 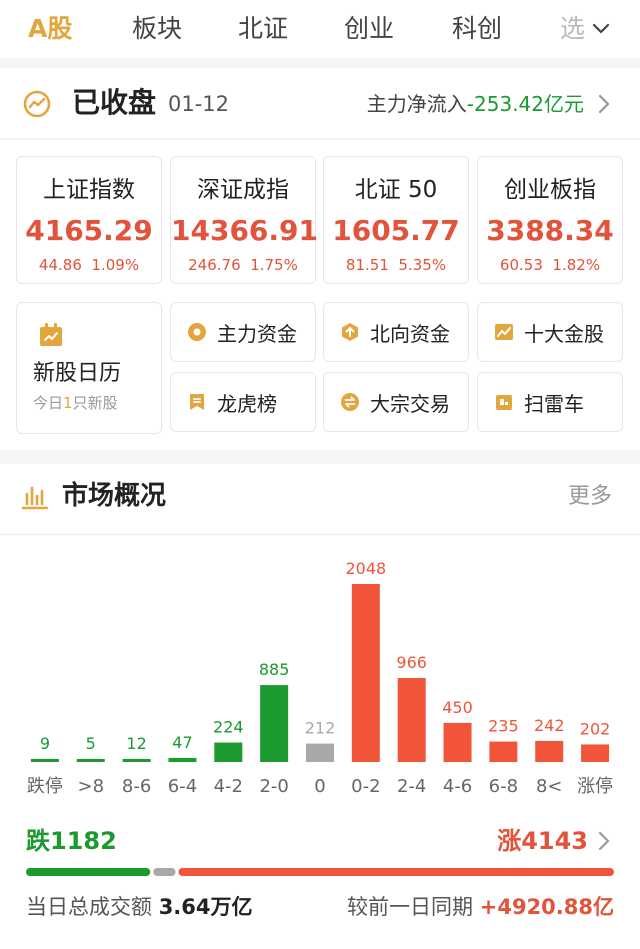 I want to click on market-status-title: 已收盘, so click(x=114, y=102).